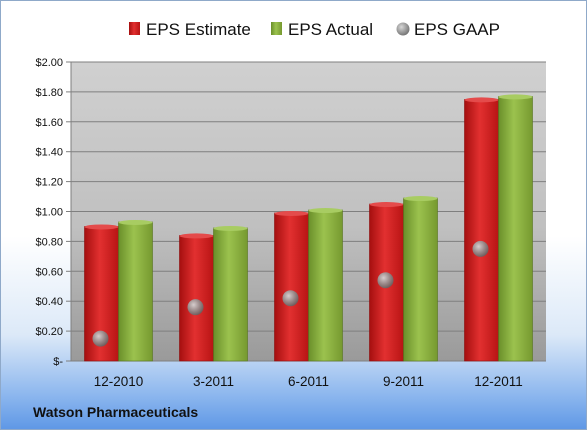 This screenshot has width=587, height=430. Describe the element at coordinates (330, 29) in the screenshot. I see `legend-label: EPS Actual` at that location.